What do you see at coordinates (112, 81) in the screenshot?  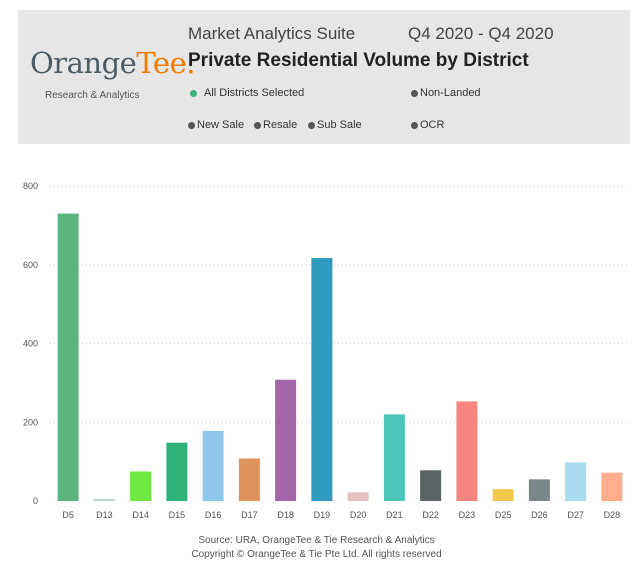 I see `orangetee-logo: OrangeTee. Research & Analytics` at bounding box center [112, 81].